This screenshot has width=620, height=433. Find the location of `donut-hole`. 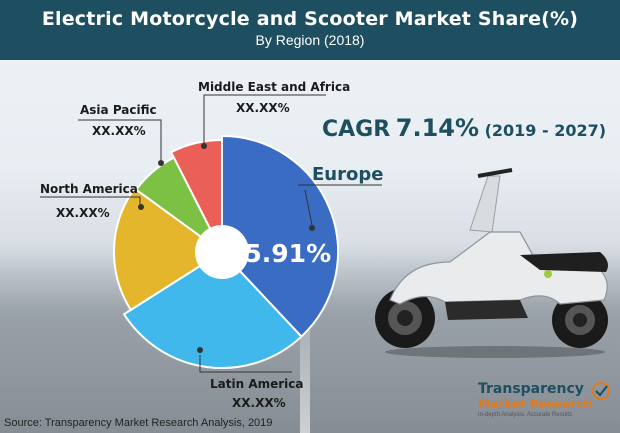

donut-hole is located at coordinates (222, 252).